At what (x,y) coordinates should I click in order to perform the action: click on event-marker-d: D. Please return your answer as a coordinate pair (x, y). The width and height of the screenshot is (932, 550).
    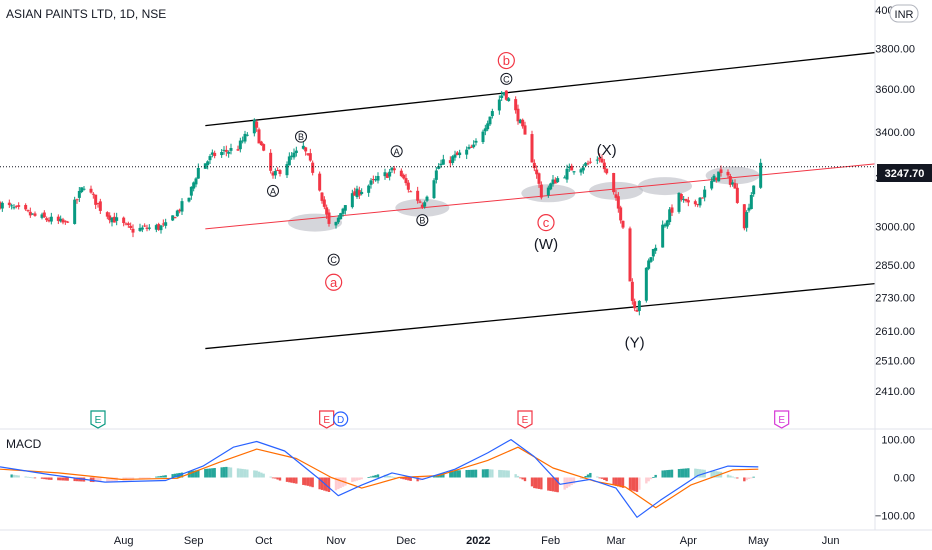
    Looking at the image, I should click on (341, 419).